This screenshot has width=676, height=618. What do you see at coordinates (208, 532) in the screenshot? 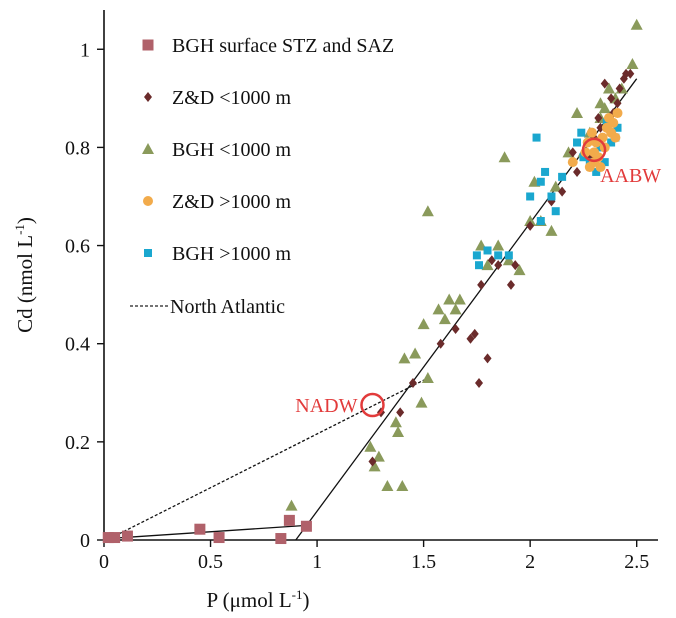
I see `surface-fit-line-line` at bounding box center [208, 532].